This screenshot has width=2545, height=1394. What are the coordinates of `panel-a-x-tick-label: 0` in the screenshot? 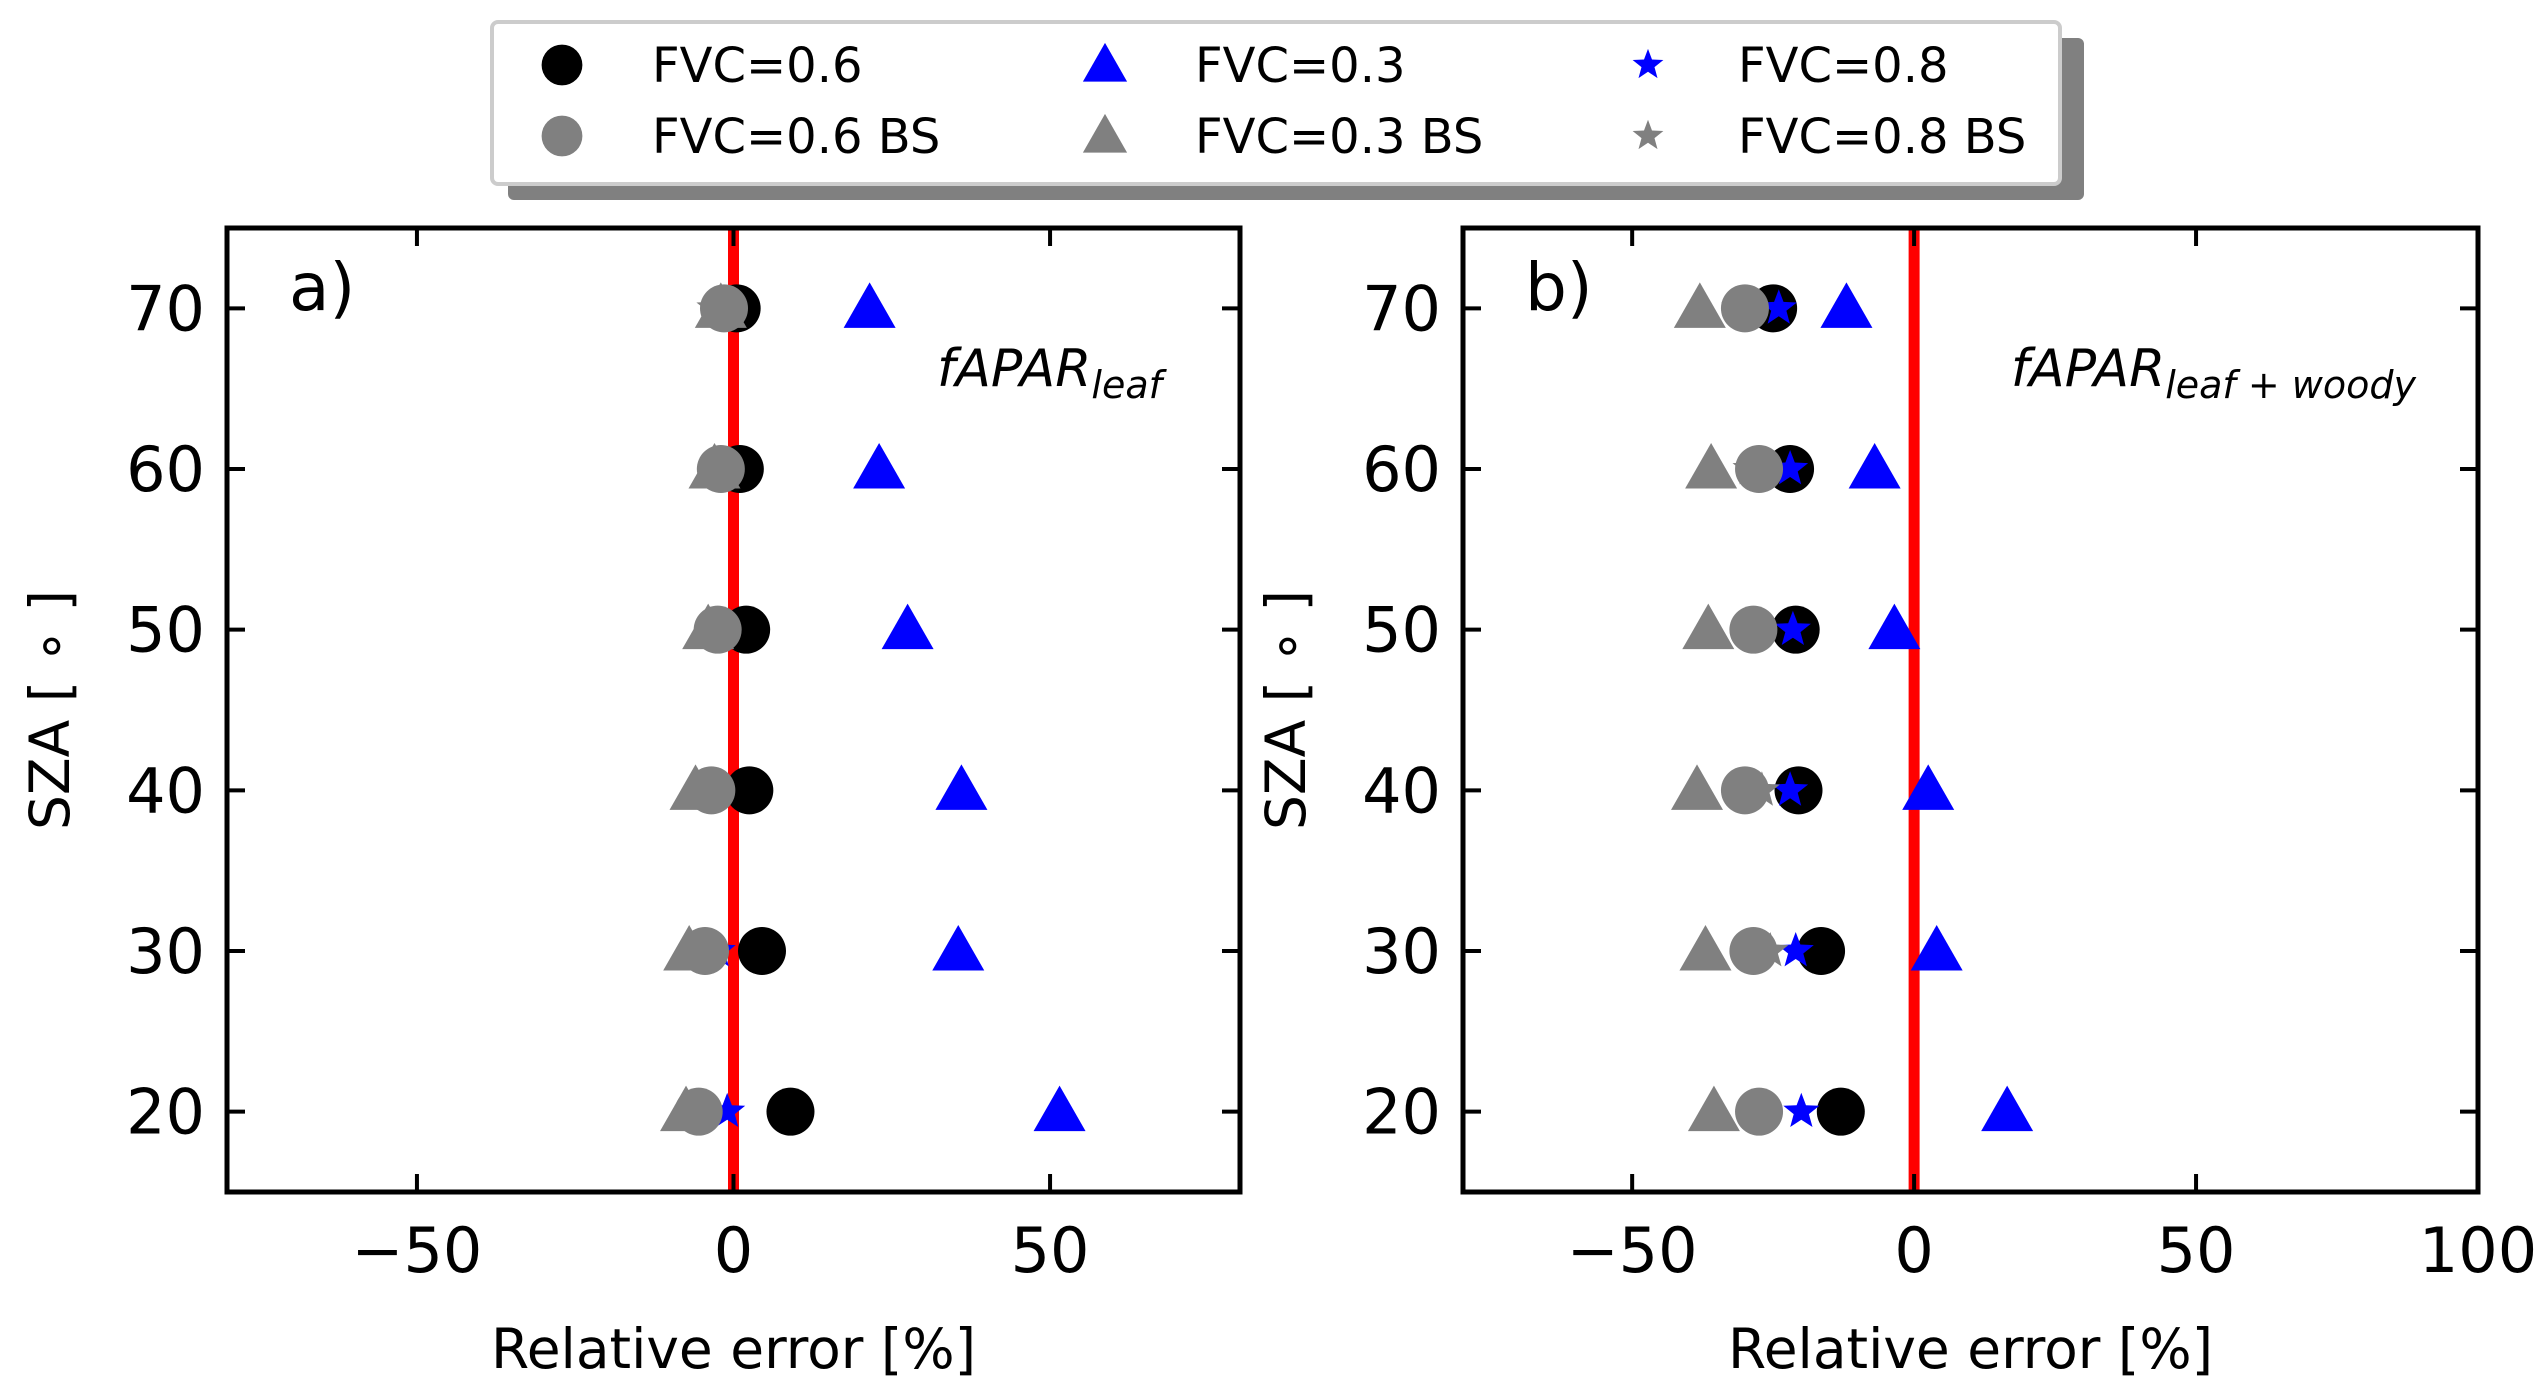 It's located at (733, 1250).